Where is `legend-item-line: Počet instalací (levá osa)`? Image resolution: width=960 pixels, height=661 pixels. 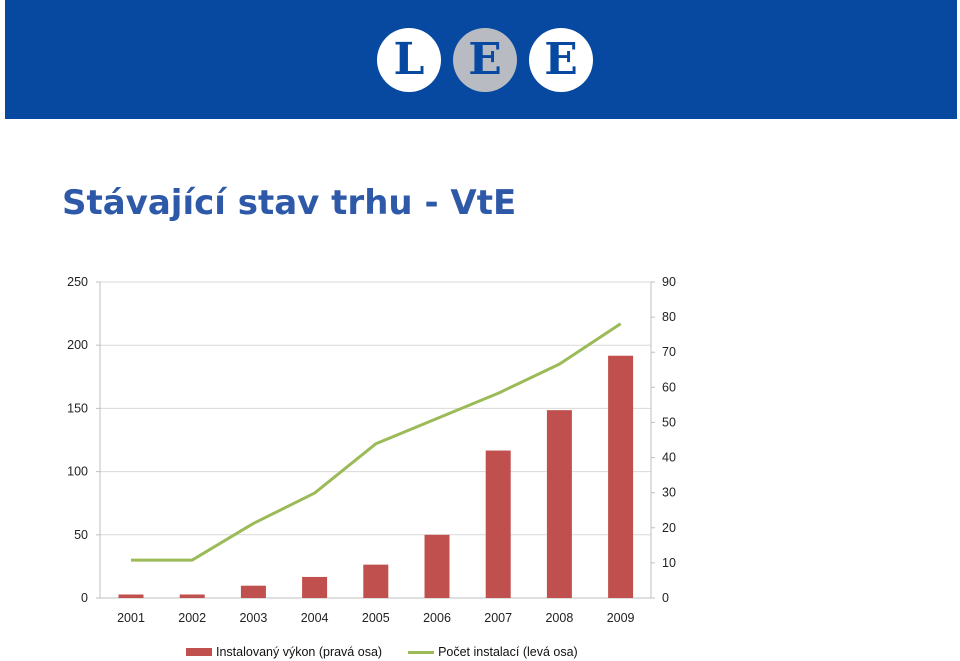
legend-item-line: Počet instalací (levá osa) is located at coordinates (493, 652).